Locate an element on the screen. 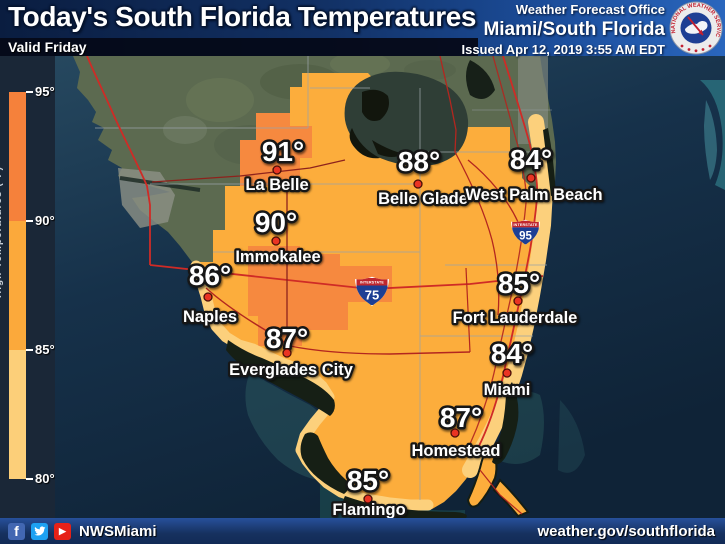 Image resolution: width=725 pixels, height=544 pixels. valid-strip: Valid Friday is located at coordinates (239, 47).